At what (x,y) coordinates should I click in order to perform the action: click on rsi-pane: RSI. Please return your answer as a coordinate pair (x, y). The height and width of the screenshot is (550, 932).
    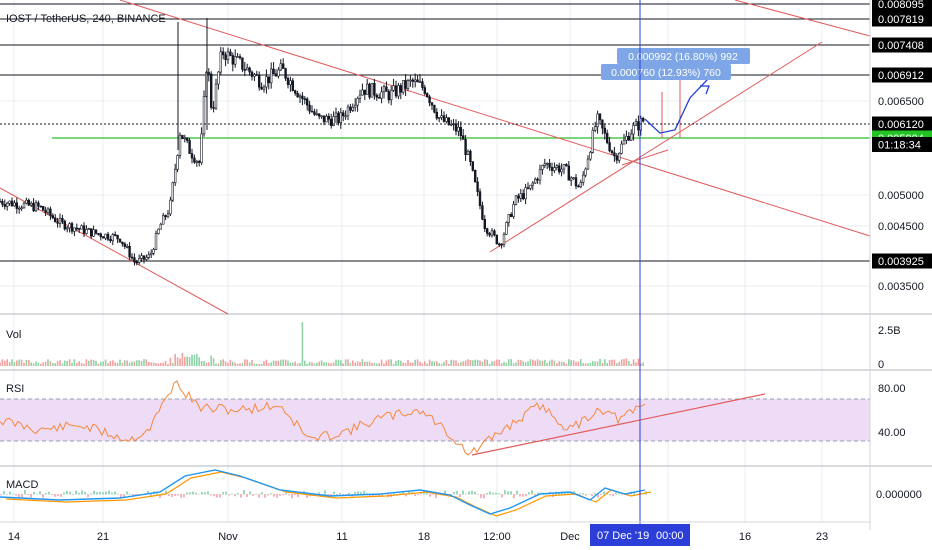
    Looking at the image, I should click on (435, 418).